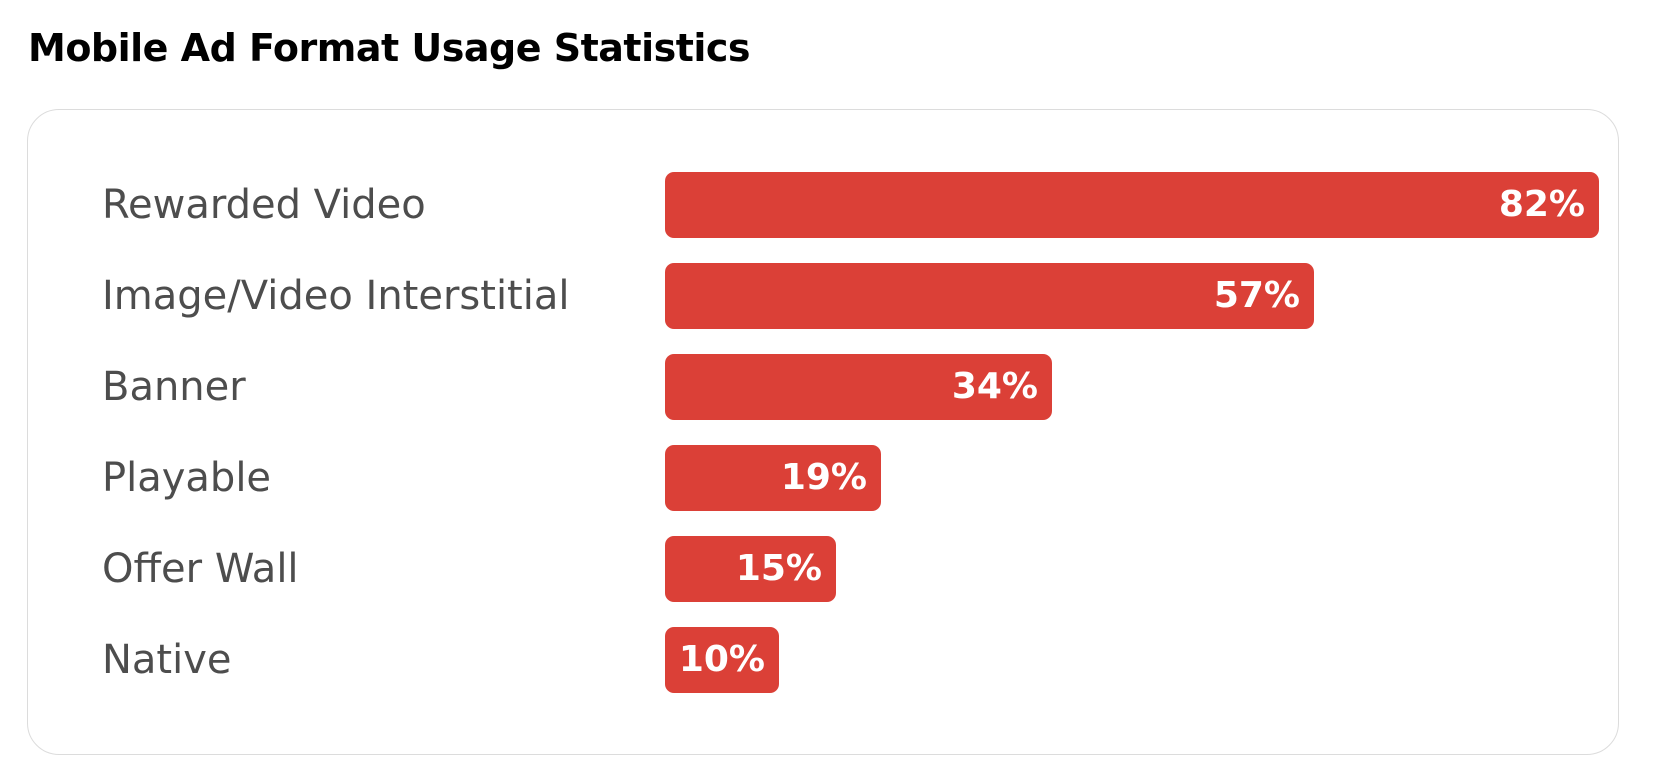 The image size is (1674, 770). What do you see at coordinates (773, 478) in the screenshot?
I see `bar: 19%` at bounding box center [773, 478].